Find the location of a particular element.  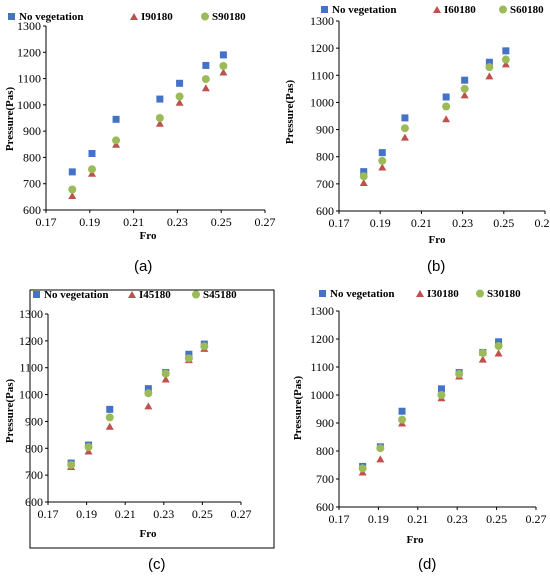

legend-label: I30180 is located at coordinates (443, 294).